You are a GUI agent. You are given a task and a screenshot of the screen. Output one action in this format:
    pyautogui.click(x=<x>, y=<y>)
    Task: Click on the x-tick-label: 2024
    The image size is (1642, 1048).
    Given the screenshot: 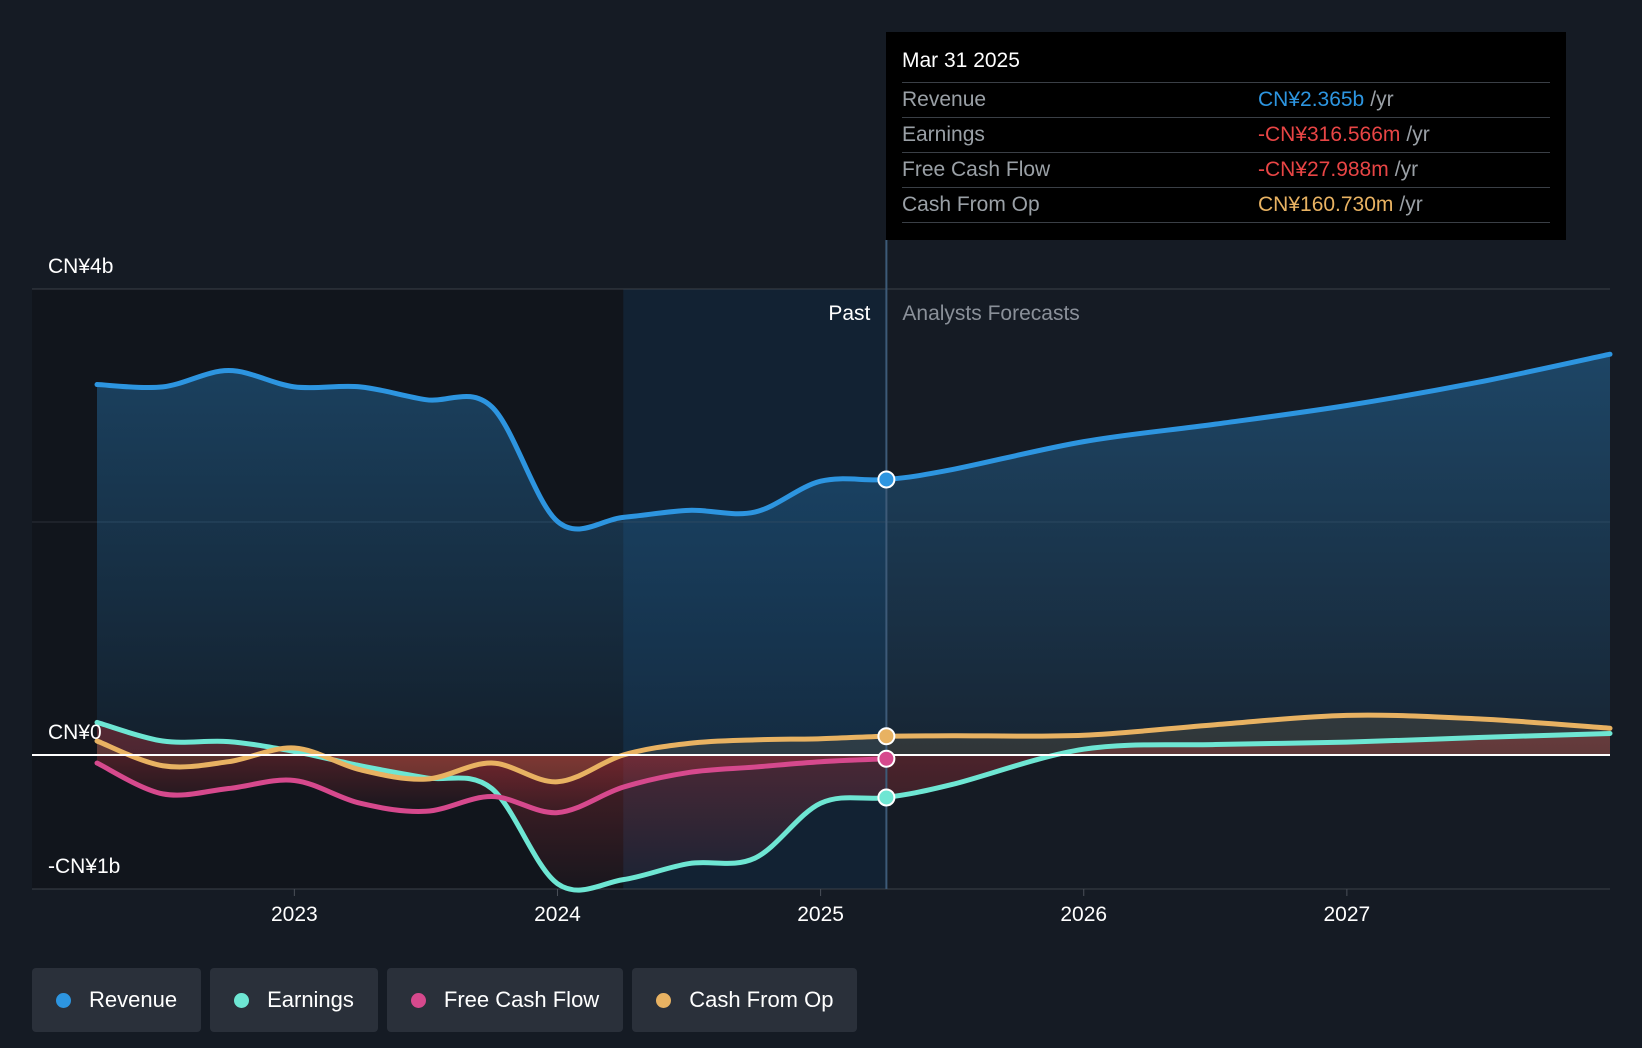 What is the action you would take?
    pyautogui.click(x=557, y=914)
    